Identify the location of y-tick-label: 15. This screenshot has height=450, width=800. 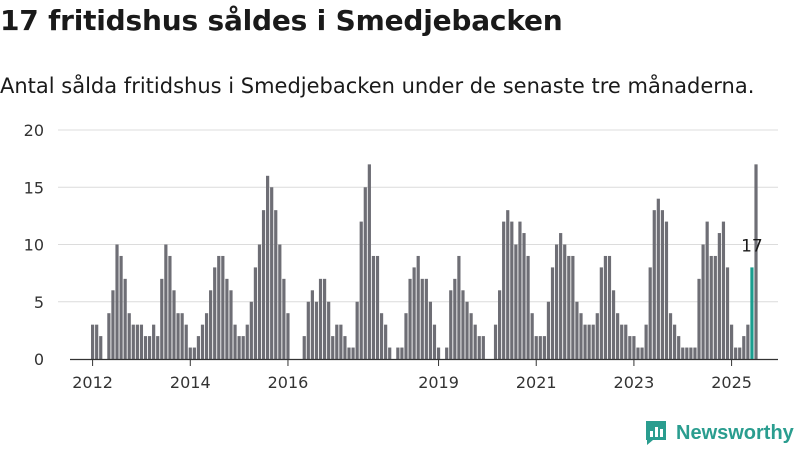
(34, 187).